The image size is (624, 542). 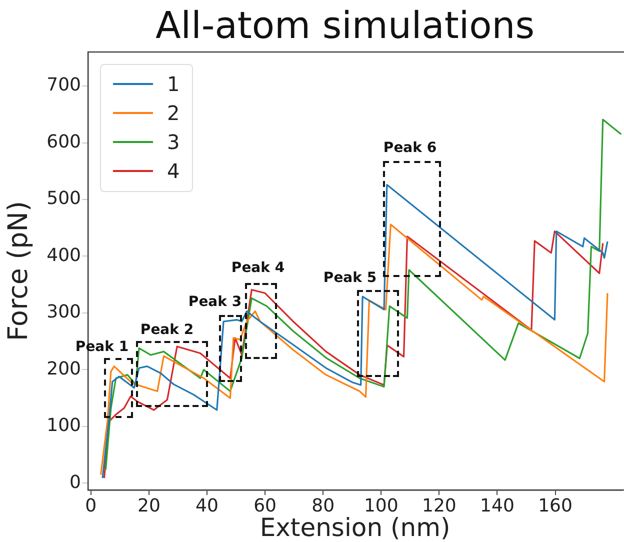 I want to click on y-tick-label: 0, so click(x=75, y=482).